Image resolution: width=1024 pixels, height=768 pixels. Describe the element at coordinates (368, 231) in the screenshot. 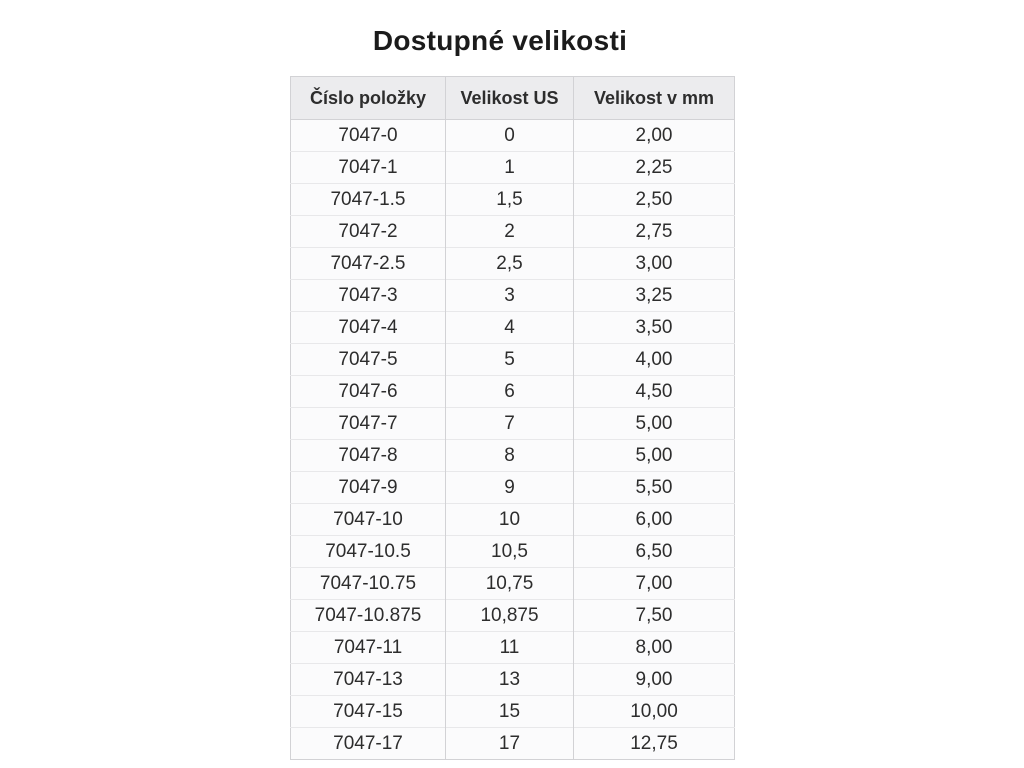

I see `table-cell: 7047-2` at that location.